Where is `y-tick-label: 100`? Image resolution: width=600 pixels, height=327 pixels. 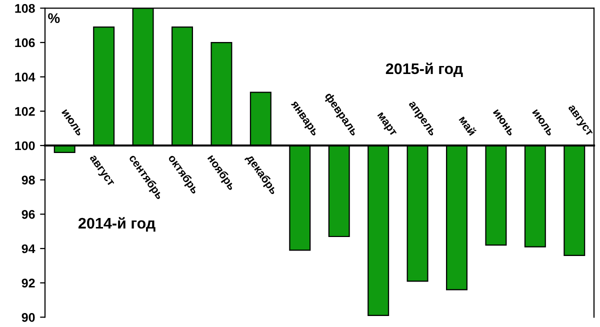 y-tick-label: 100 is located at coordinates (25, 145).